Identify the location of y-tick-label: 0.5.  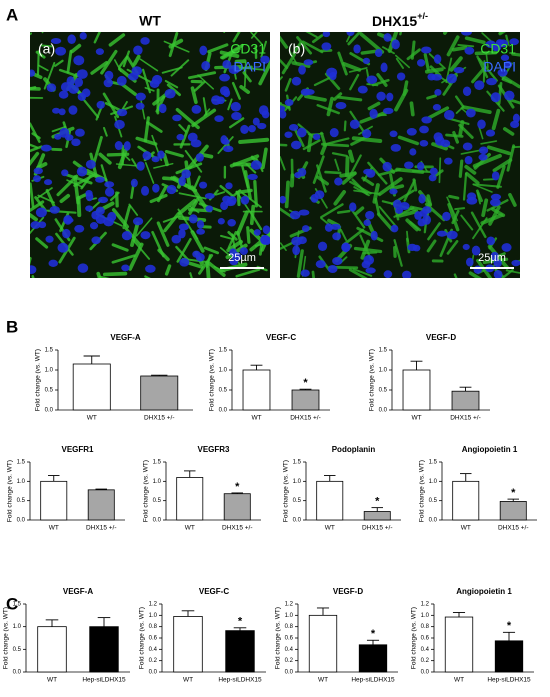
(297, 501).